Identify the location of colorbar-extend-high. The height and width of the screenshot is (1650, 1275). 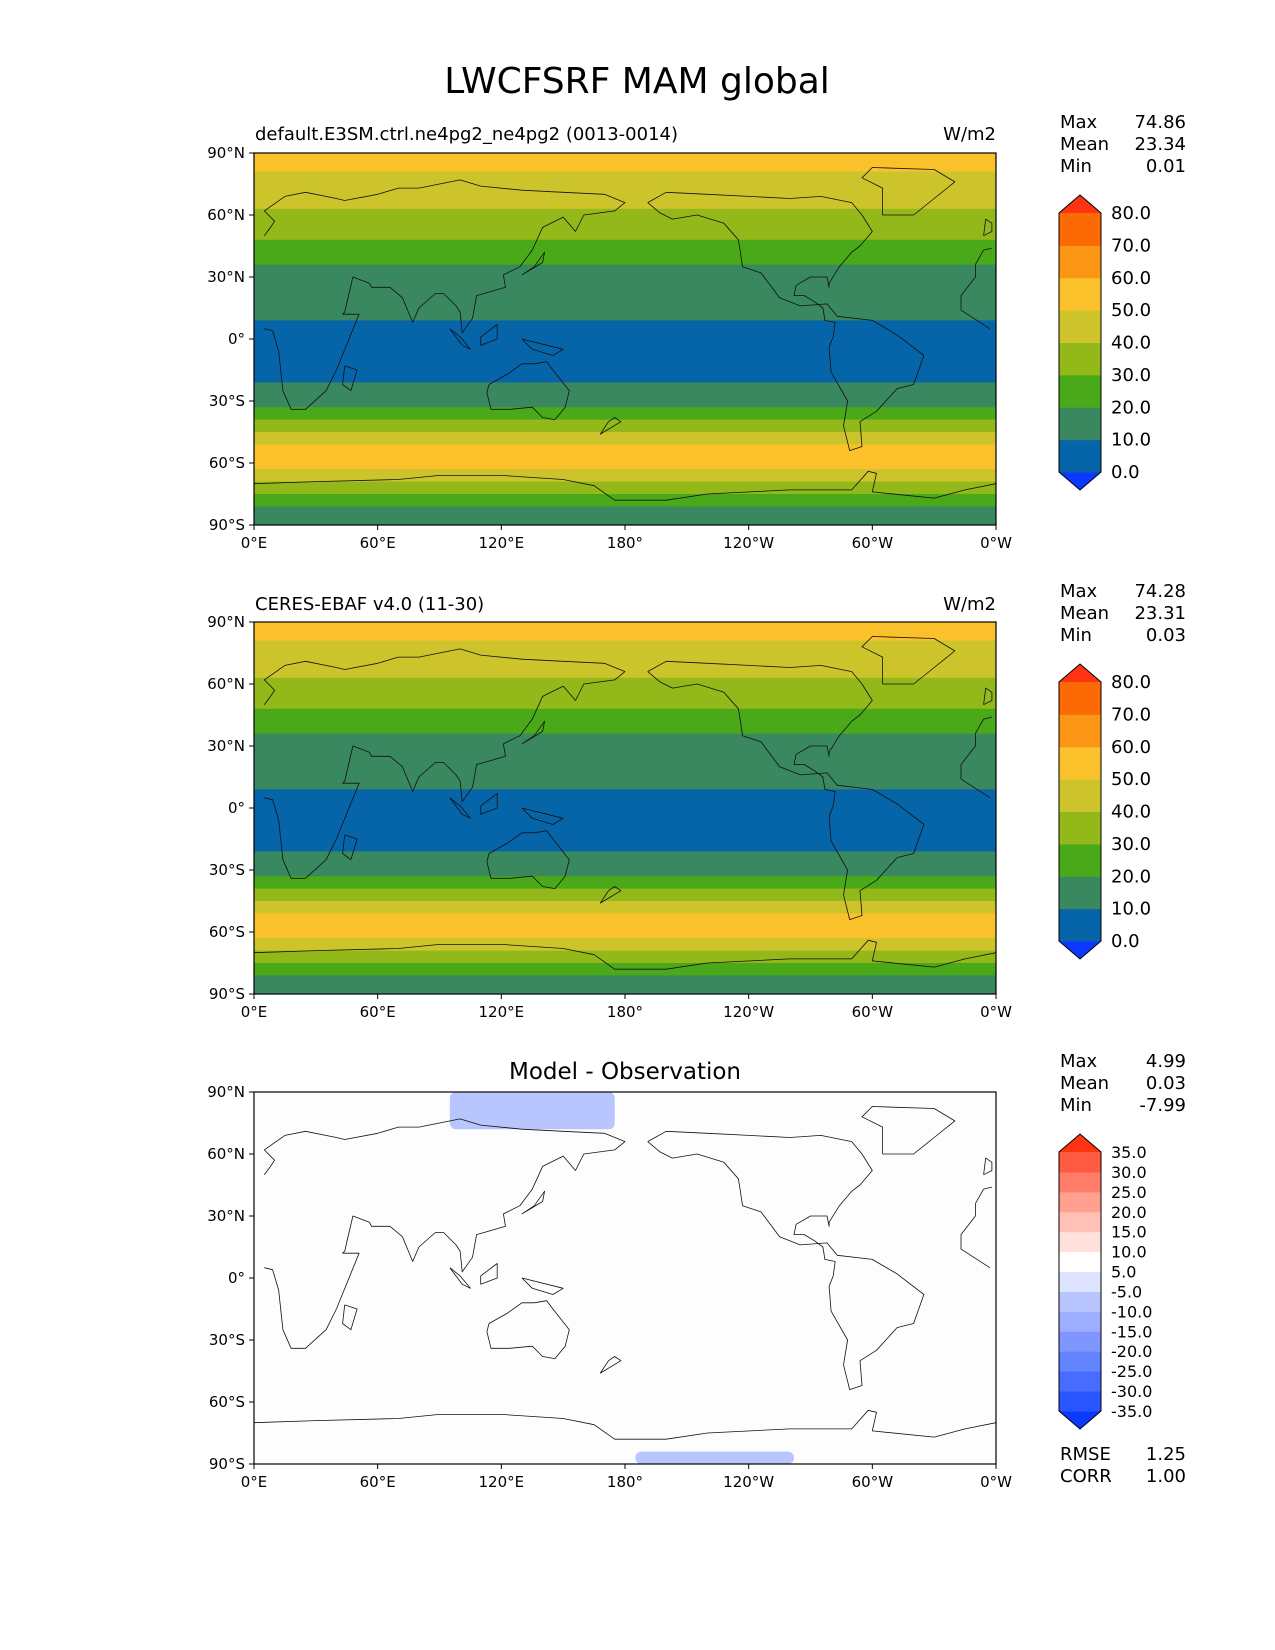
(1080, 204).